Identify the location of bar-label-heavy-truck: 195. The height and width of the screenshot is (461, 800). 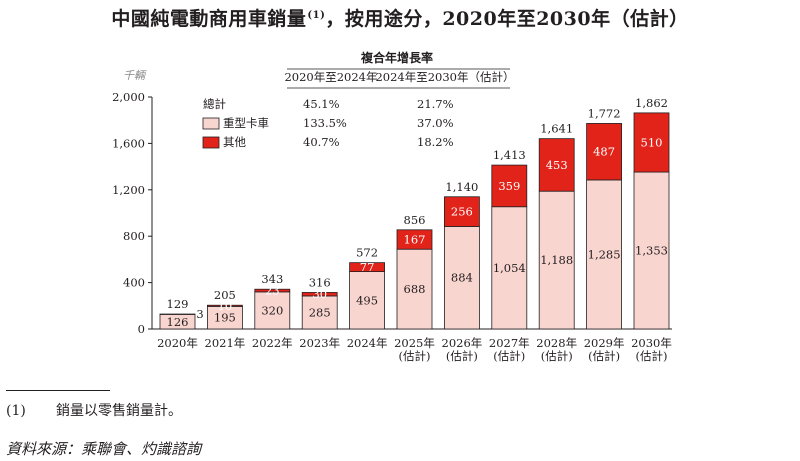
(225, 318).